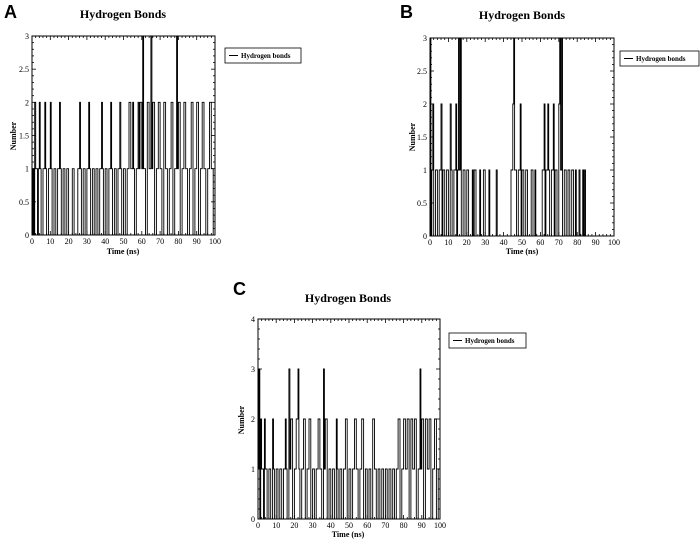 This screenshot has height=539, width=700. Describe the element at coordinates (239, 289) in the screenshot. I see `panel-letter: C` at that location.